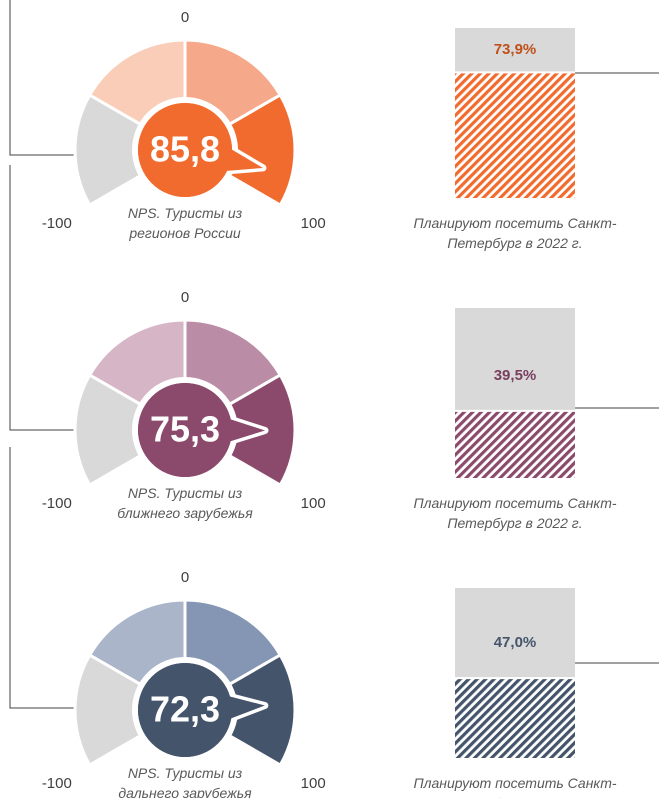 The image size is (659, 798). Describe the element at coordinates (185, 503) in the screenshot. I see `caption: NPS. Туристы из ближнего зарубежья` at that location.